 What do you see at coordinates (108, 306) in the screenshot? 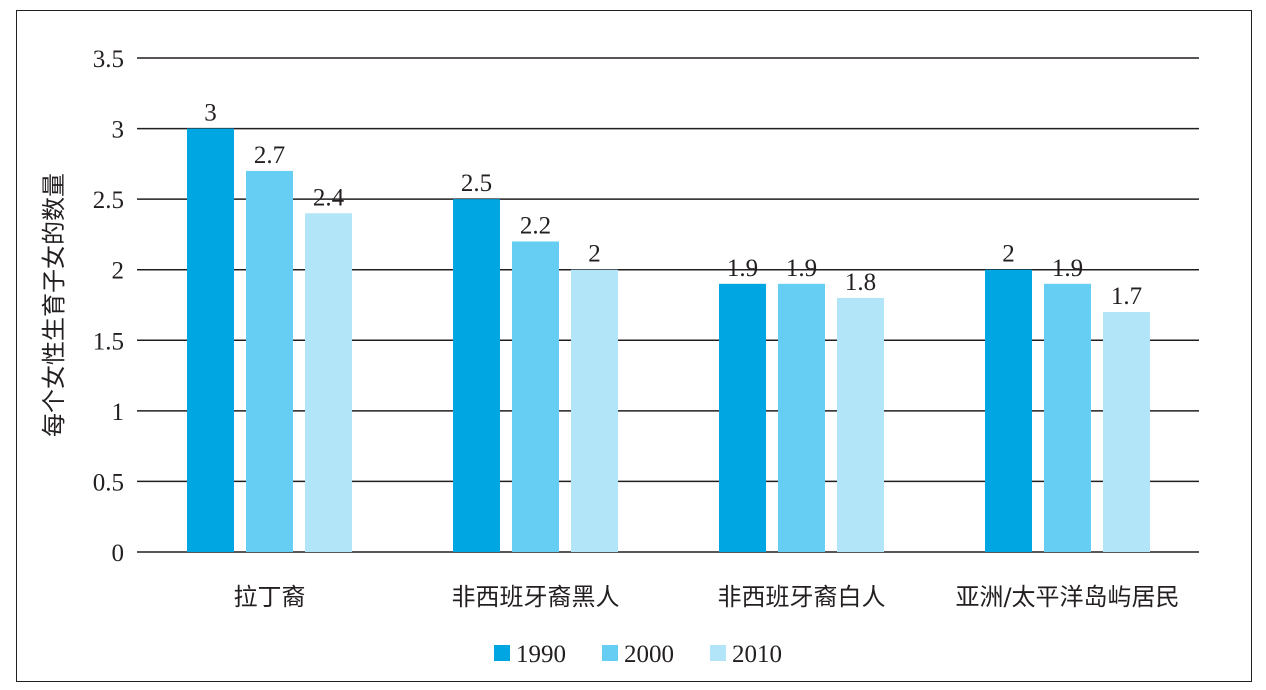
I see `y-axis-ticks: 0 0.5 1 1.5 2 2.5 3 3.5` at bounding box center [108, 306].